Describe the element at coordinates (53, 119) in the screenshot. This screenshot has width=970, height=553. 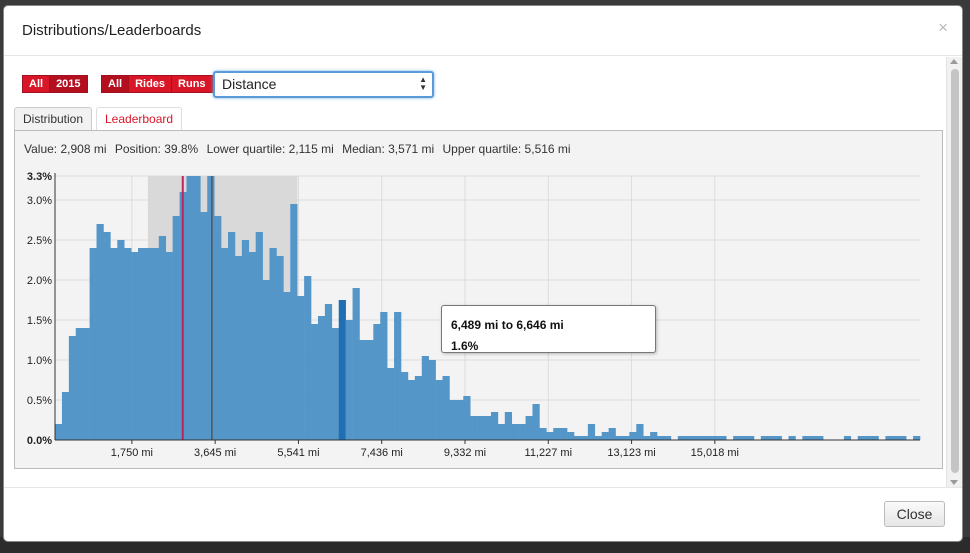
I see `tab-distribution: Distribution` at that location.